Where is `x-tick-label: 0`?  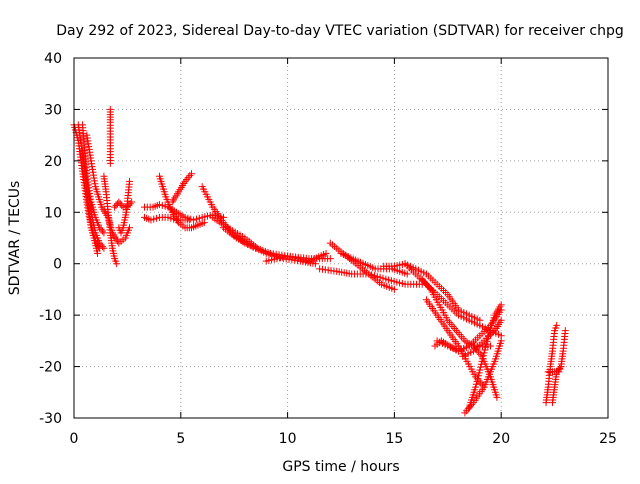 x-tick-label: 0 is located at coordinates (74, 439).